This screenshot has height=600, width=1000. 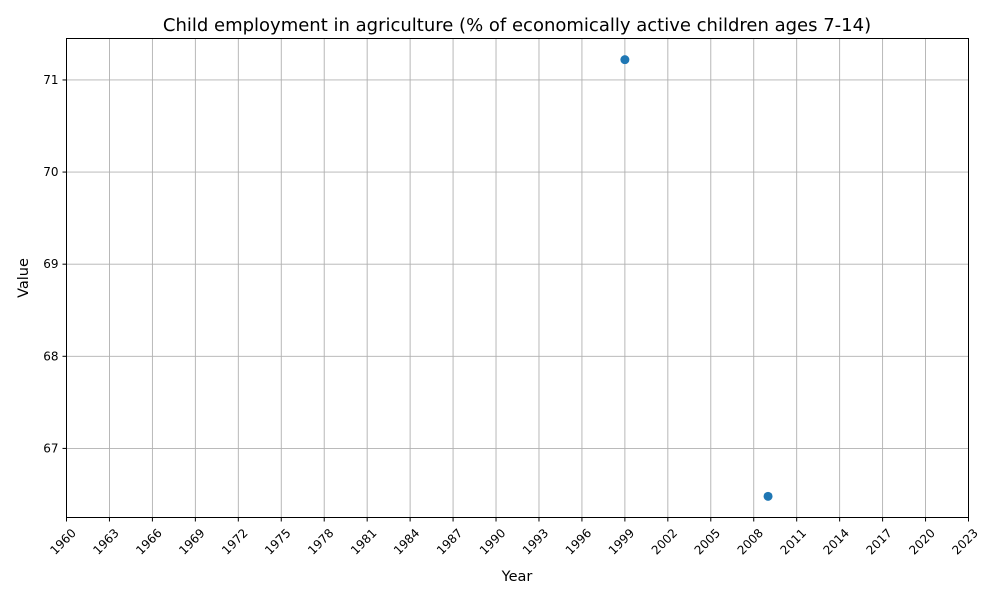 What do you see at coordinates (24, 278) in the screenshot?
I see `y-axis-label: Value` at bounding box center [24, 278].